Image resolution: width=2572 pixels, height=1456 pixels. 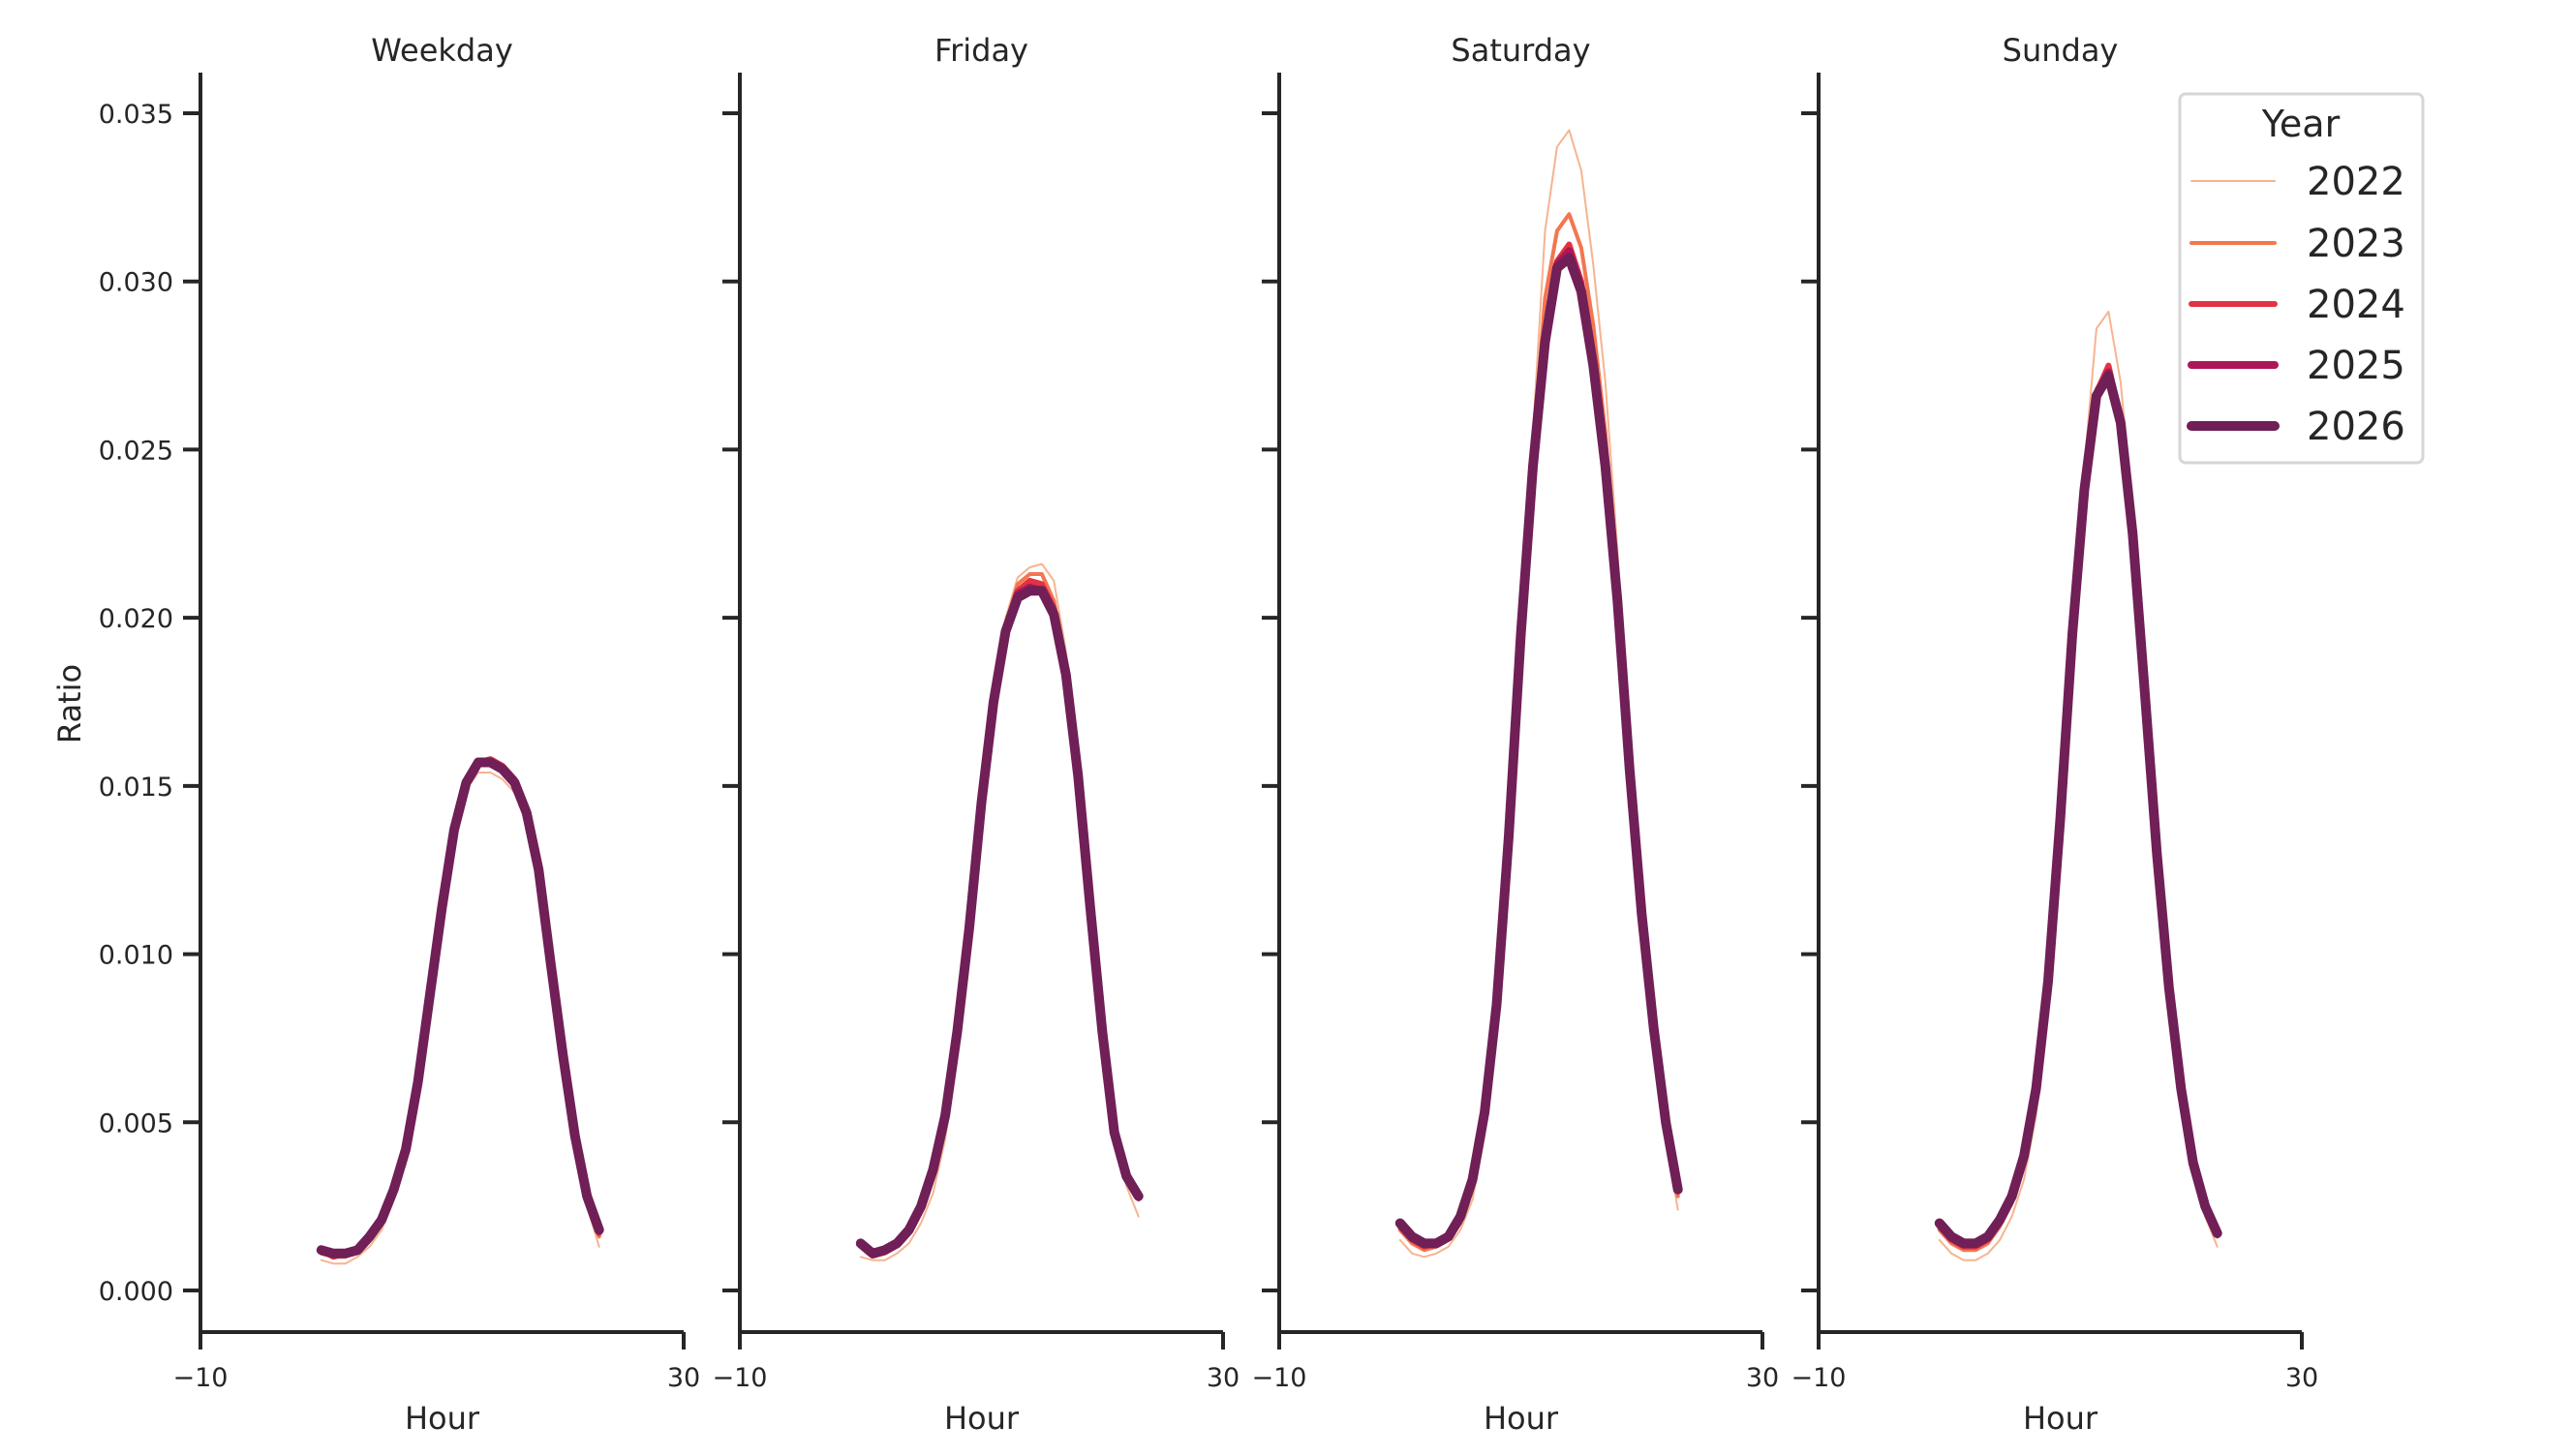 I want to click on legend-label: 2023, so click(x=2356, y=244).